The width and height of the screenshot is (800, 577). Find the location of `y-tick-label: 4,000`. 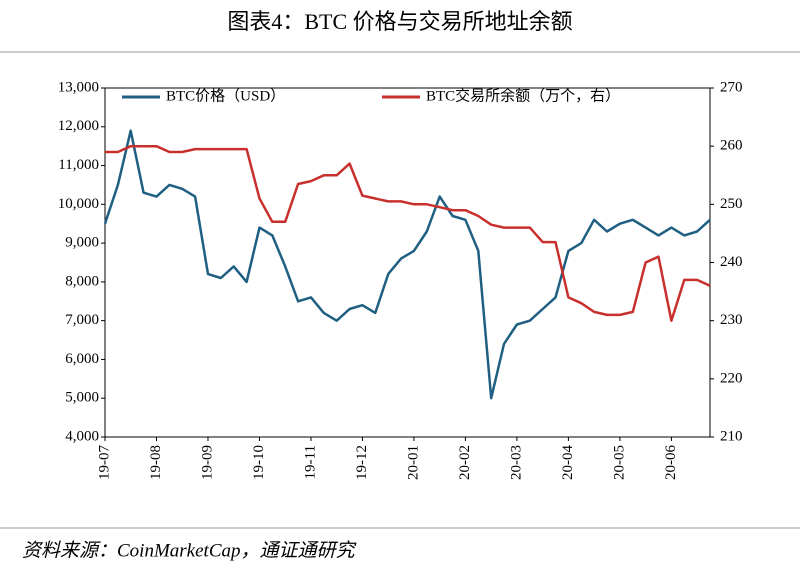

y-tick-label: 4,000 is located at coordinates (82, 436).